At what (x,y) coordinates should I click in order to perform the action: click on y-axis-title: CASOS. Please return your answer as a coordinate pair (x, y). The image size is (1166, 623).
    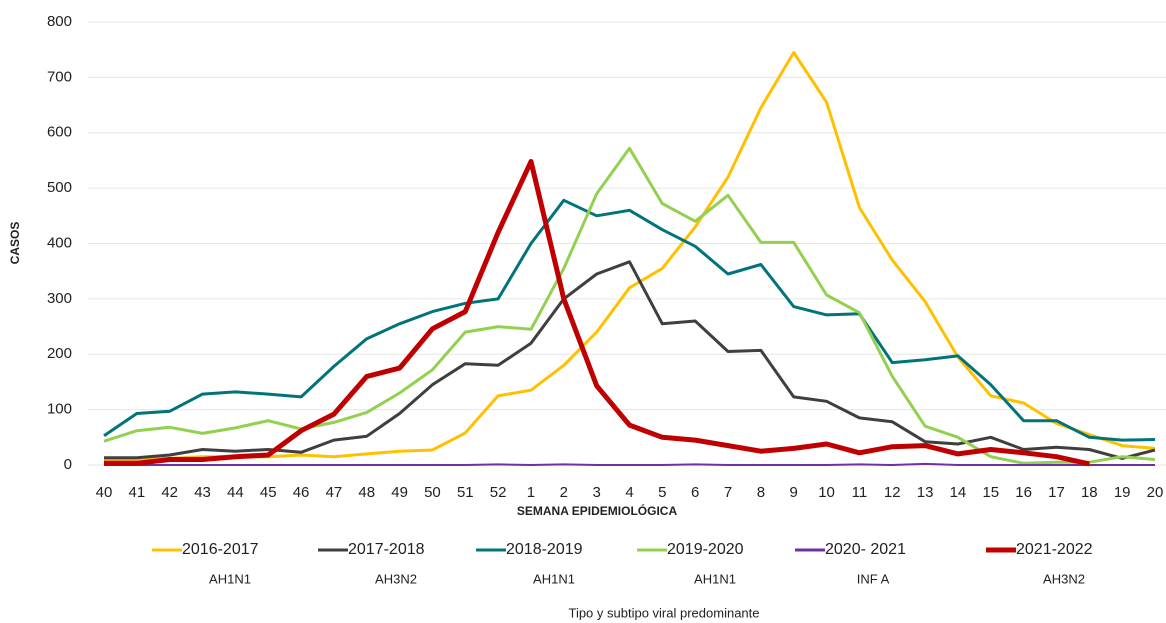
    Looking at the image, I should click on (15, 243).